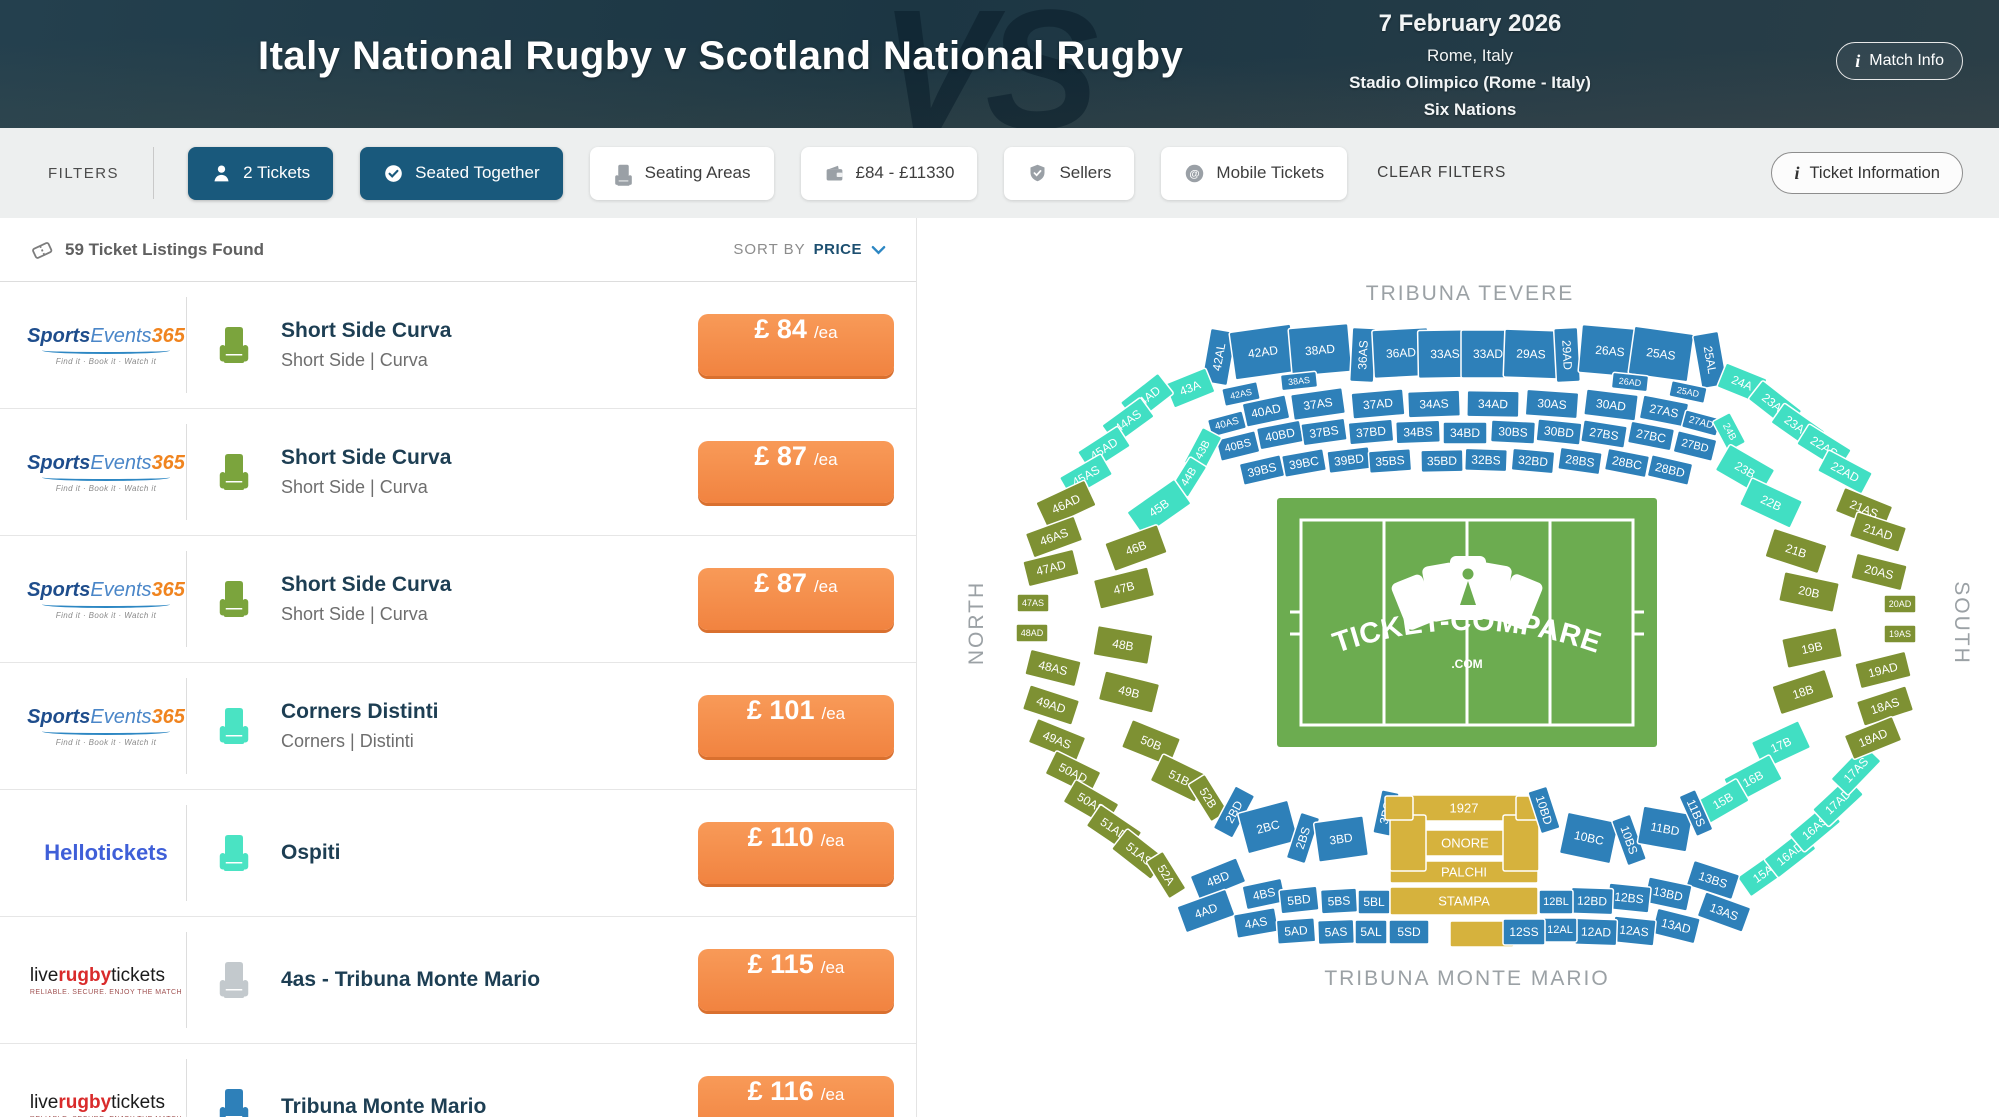  I want to click on ticket-listing-row: Hellotickets Ospiti £ 110 /ea, so click(458, 853).